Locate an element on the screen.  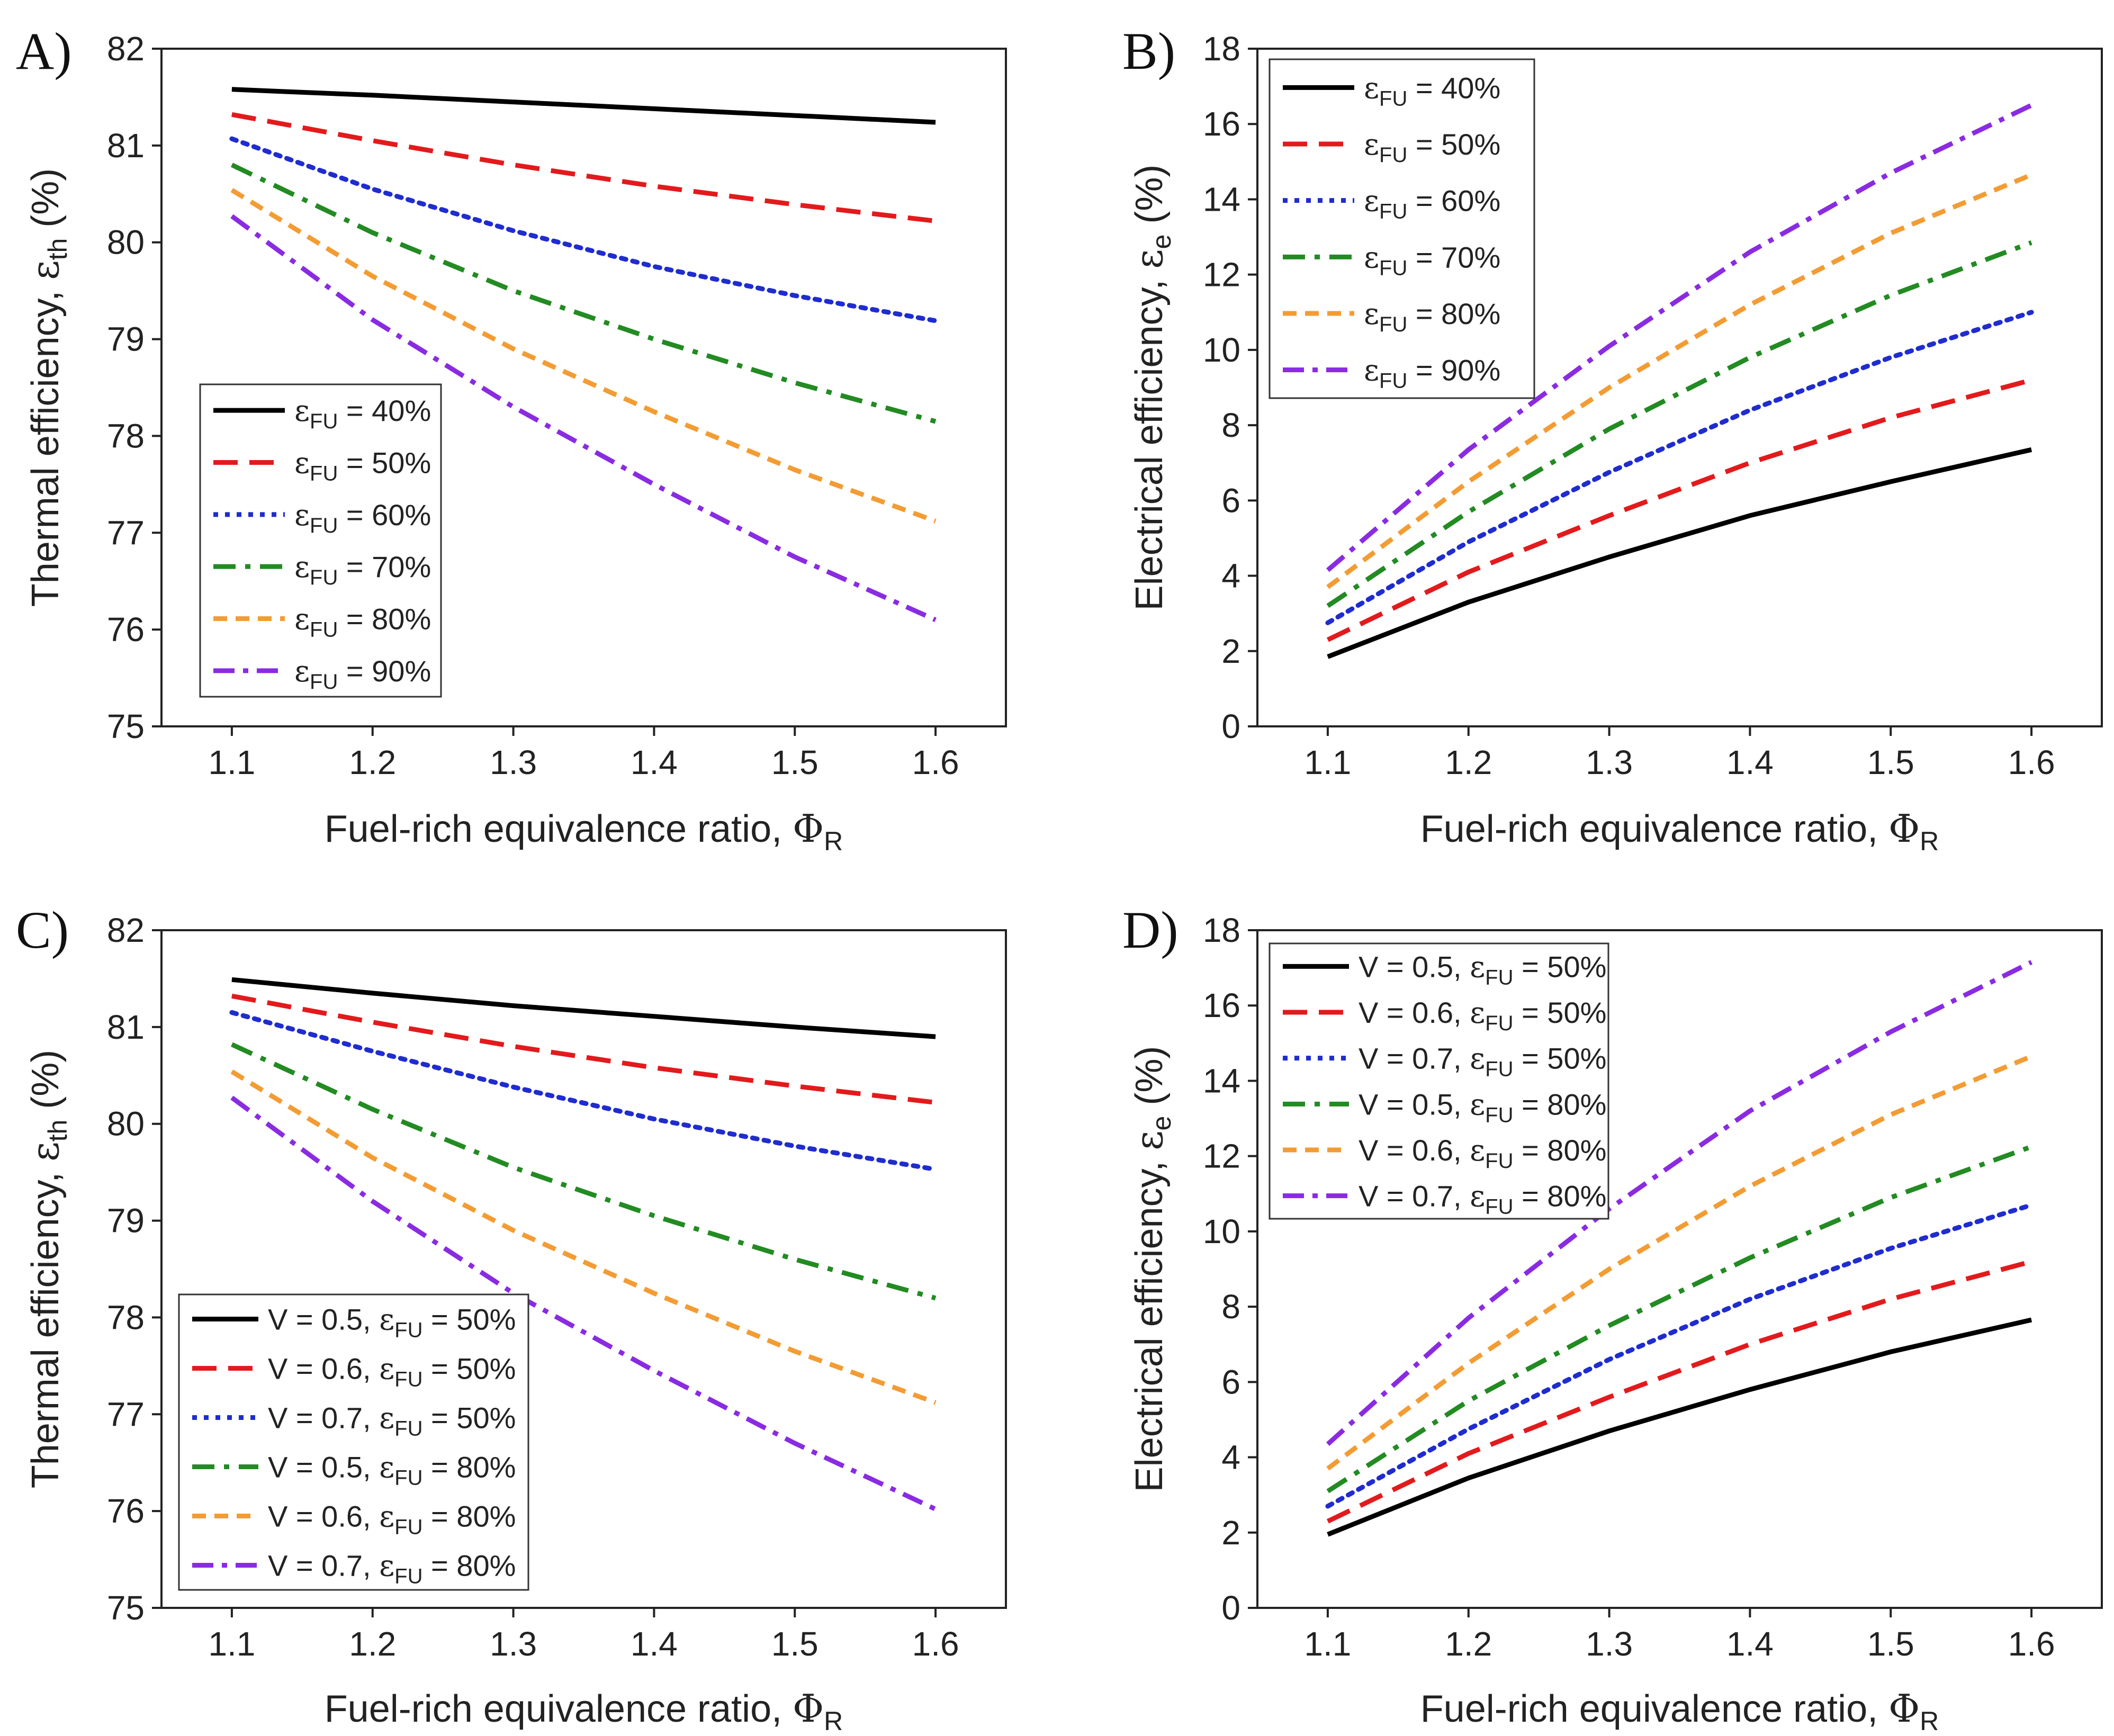
y-tick-label: 14 is located at coordinates (1222, 199).